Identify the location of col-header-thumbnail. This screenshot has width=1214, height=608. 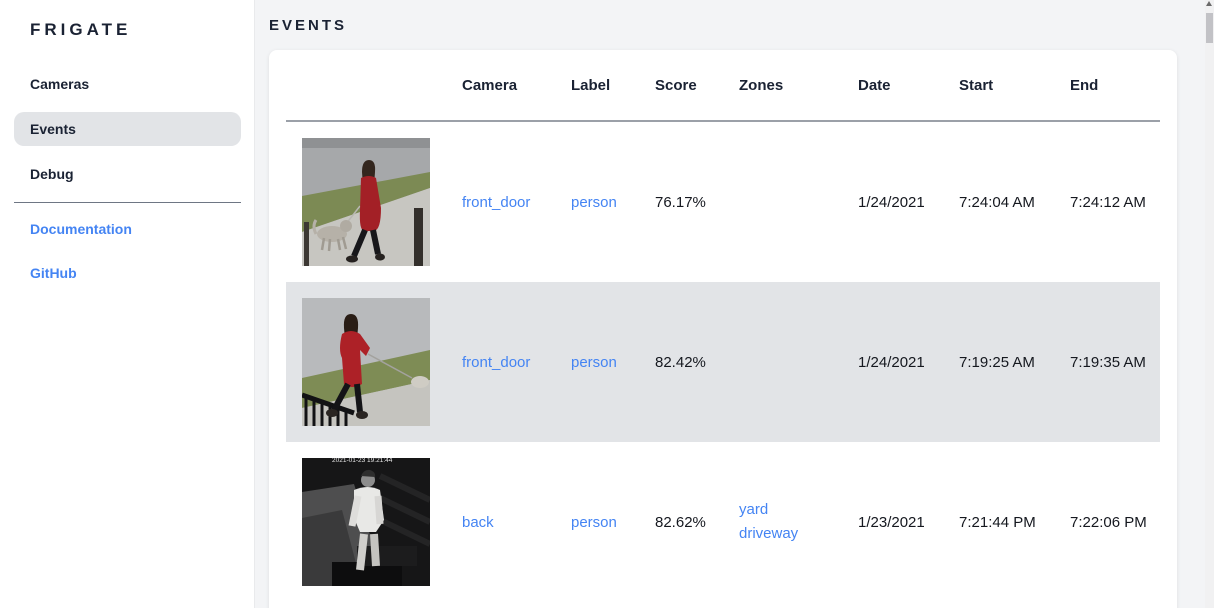
(374, 86).